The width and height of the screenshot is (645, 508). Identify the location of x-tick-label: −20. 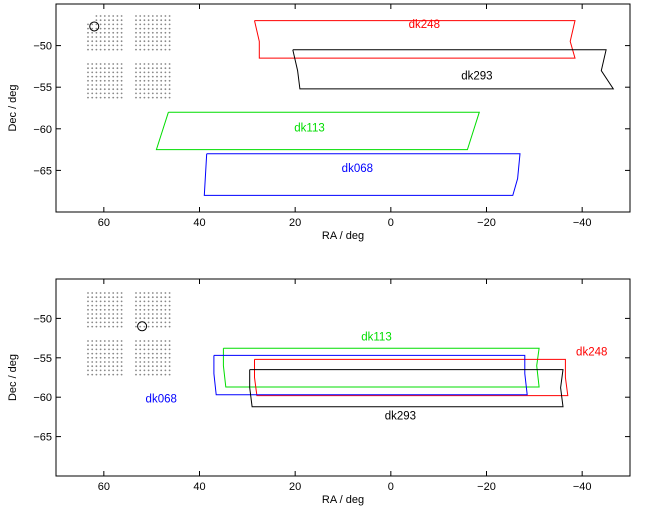
(486, 223).